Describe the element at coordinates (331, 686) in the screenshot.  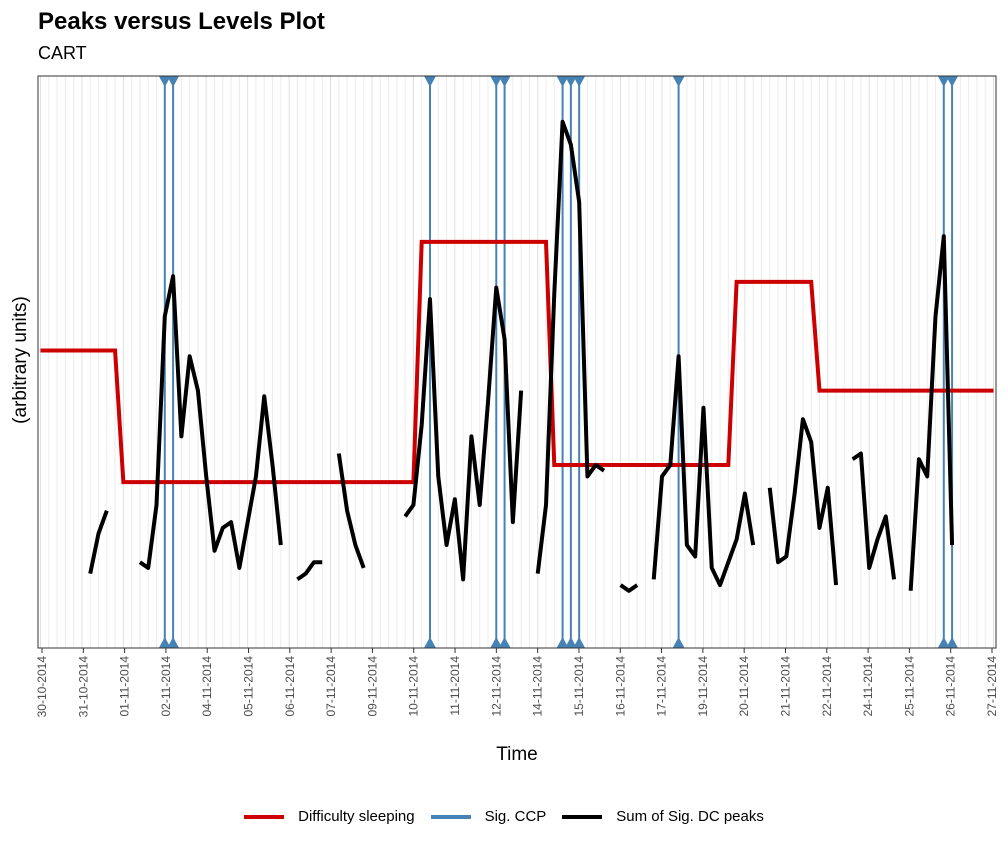
I see `x-tick-label: 07-11-2014` at that location.